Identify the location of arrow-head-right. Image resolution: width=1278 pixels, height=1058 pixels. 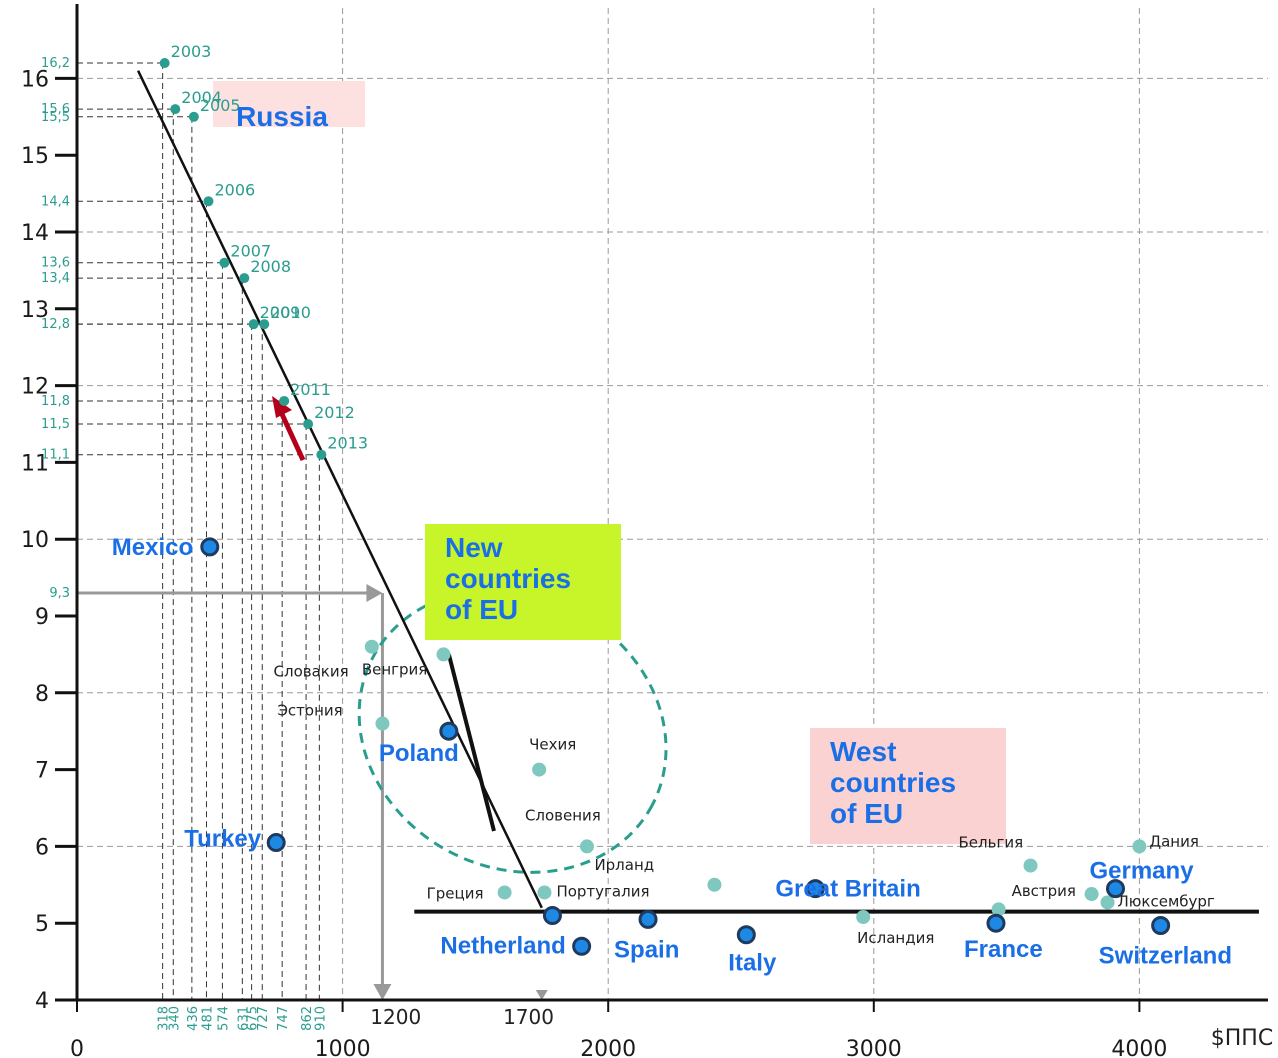
(374, 592).